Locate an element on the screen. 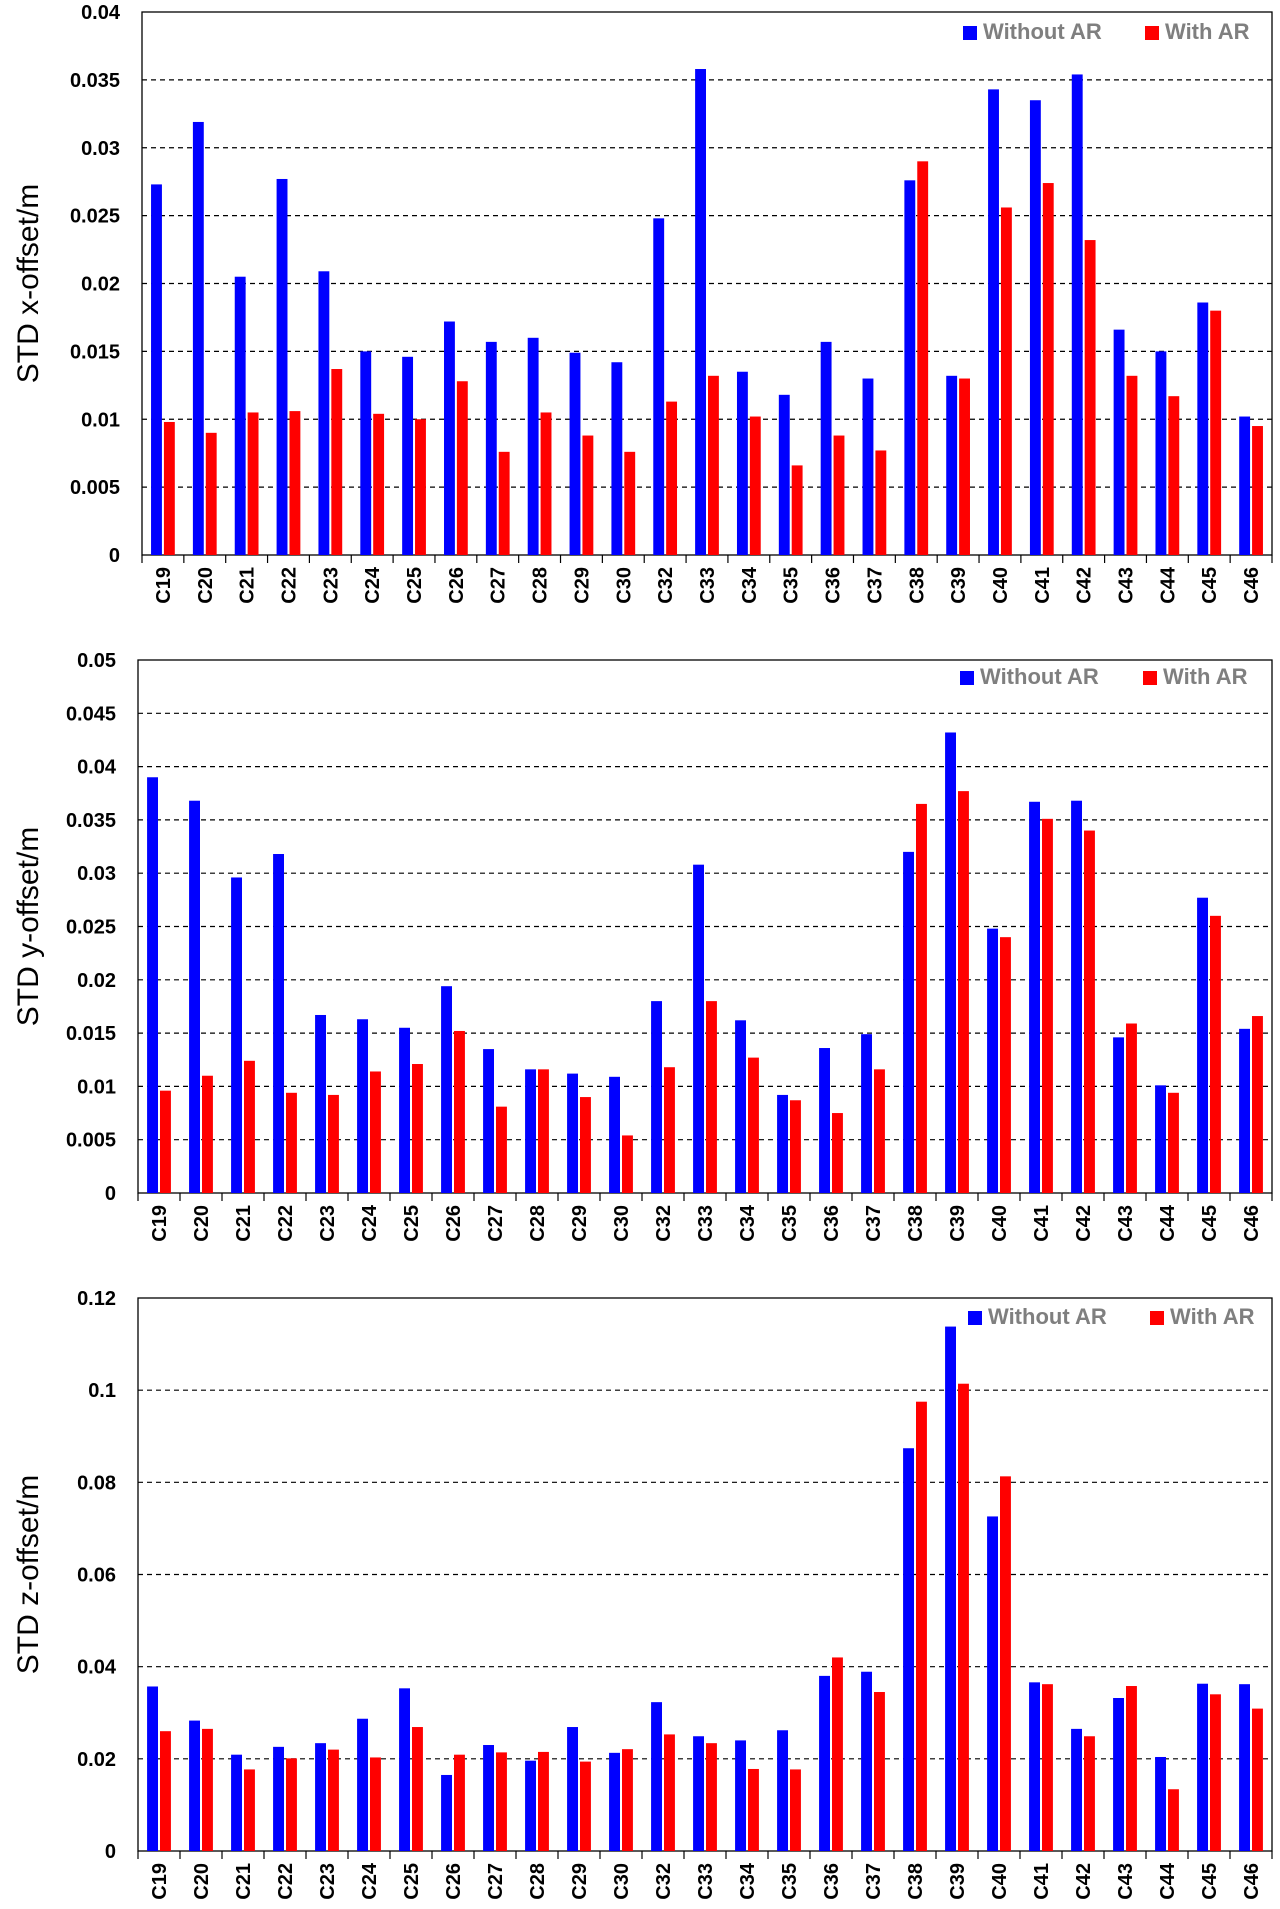  y-tick-label: 0.025 is located at coordinates (95, 217).